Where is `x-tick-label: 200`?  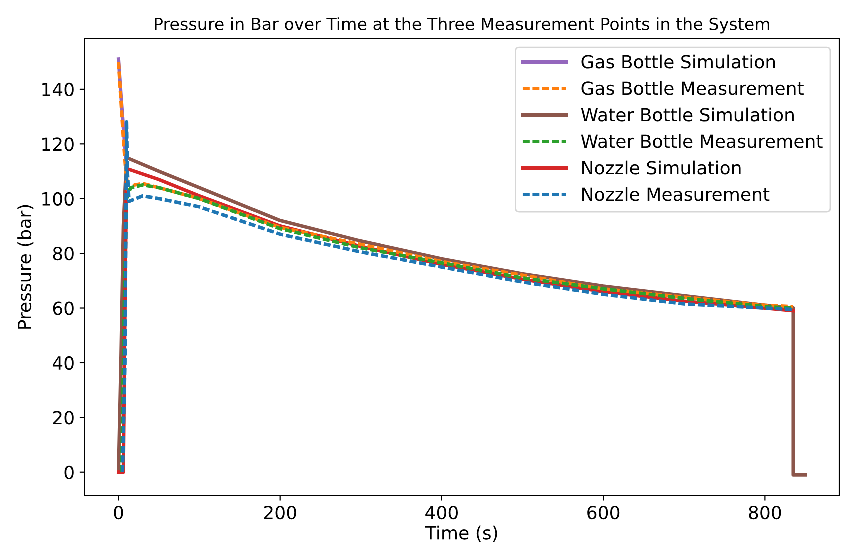 x-tick-label: 200 is located at coordinates (280, 513).